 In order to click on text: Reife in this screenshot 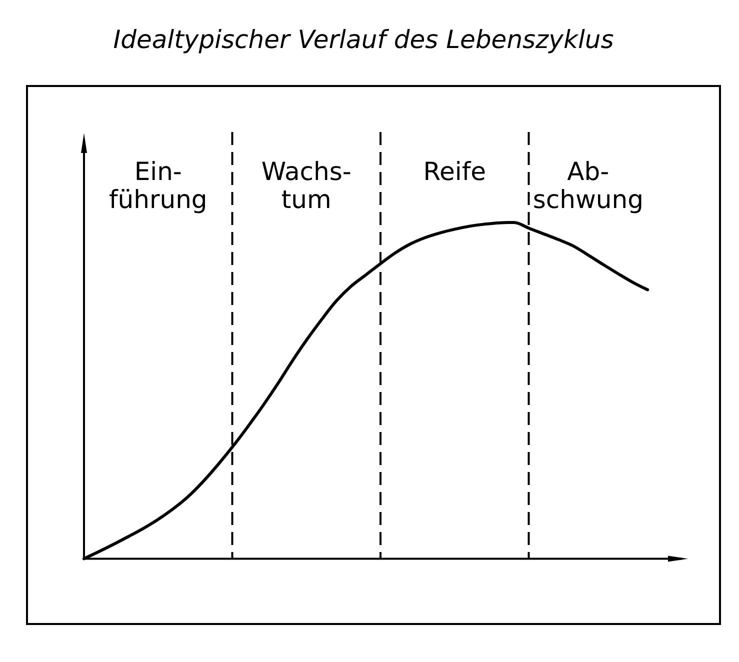, I will do `click(454, 171)`.